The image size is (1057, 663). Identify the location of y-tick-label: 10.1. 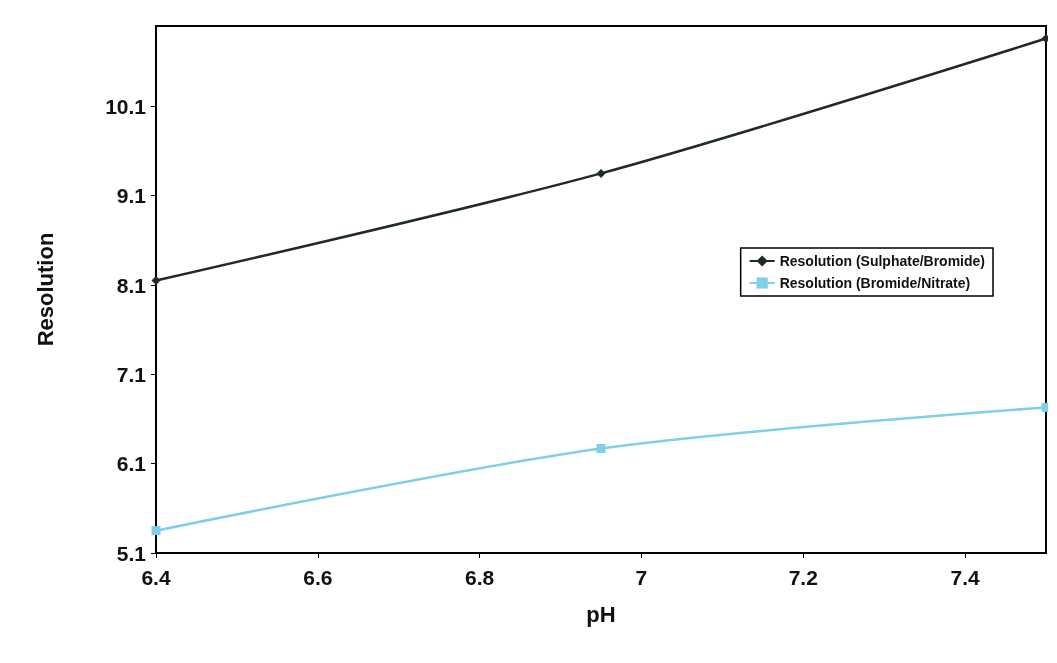
(126, 106).